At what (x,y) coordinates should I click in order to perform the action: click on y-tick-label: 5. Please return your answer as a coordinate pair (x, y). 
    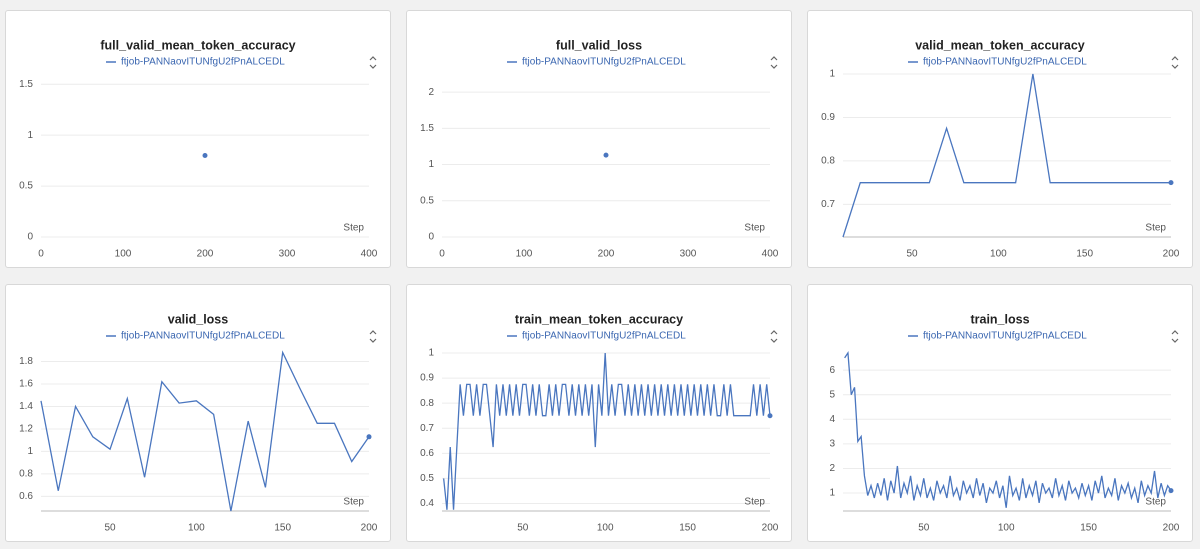
    Looking at the image, I should click on (832, 394).